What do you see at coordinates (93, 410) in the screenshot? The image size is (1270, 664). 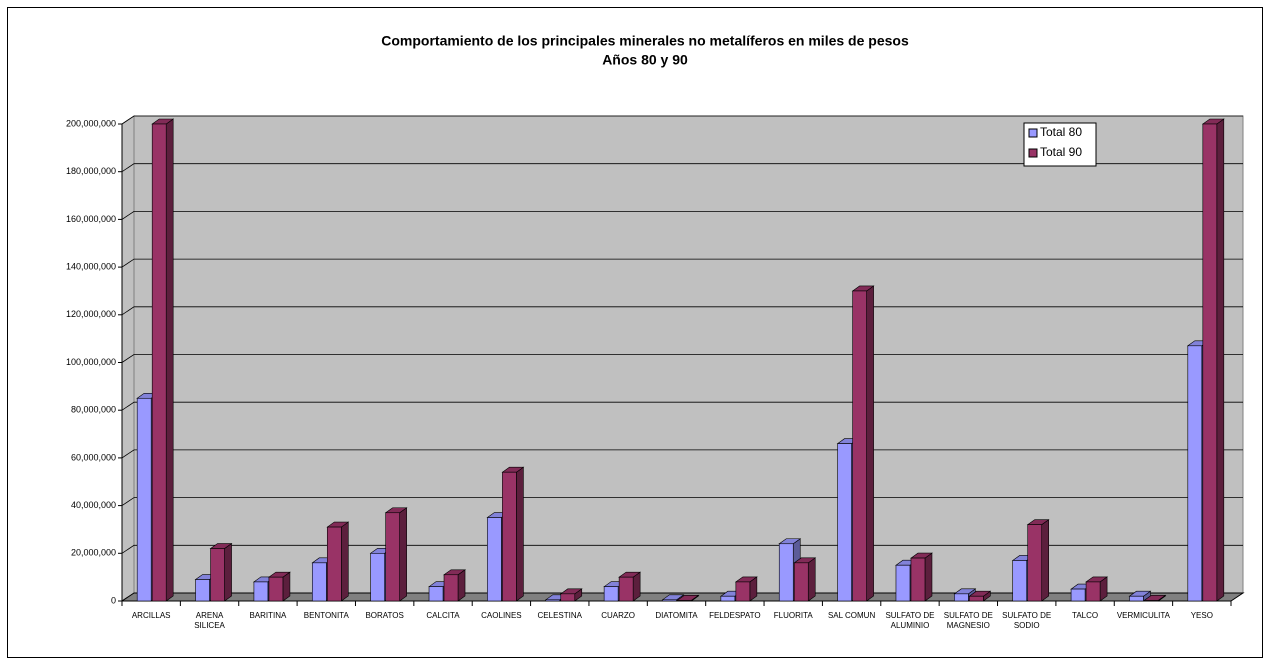 I see `y-tick-label: 80,000,000` at bounding box center [93, 410].